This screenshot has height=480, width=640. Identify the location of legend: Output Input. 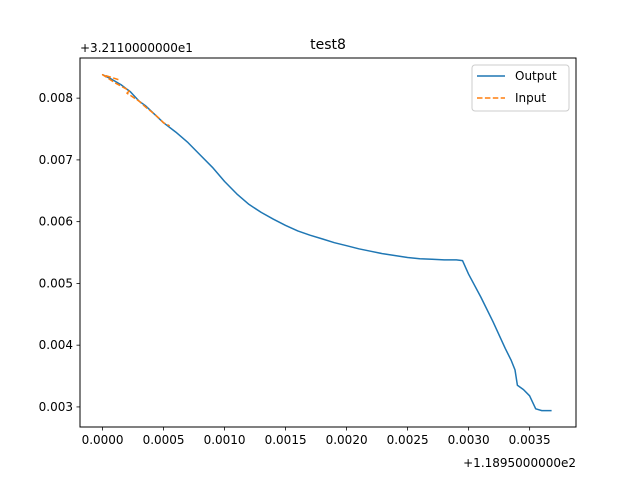
(520, 88).